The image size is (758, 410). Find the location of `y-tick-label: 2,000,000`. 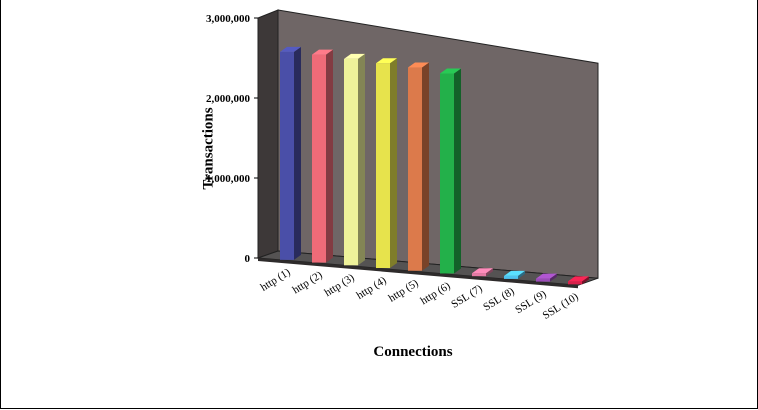

y-tick-label: 2,000,000 is located at coordinates (228, 99).